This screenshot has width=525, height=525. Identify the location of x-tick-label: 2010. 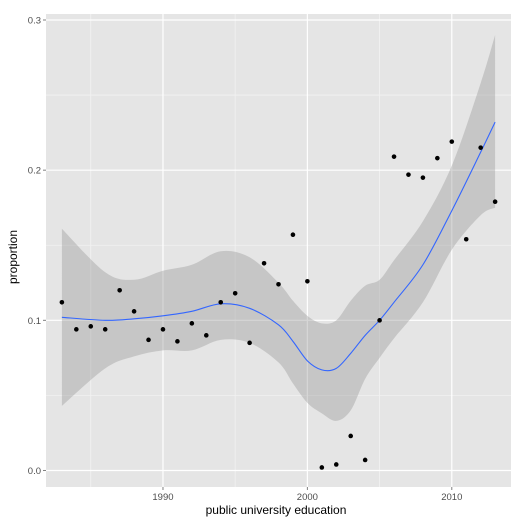
(451, 497).